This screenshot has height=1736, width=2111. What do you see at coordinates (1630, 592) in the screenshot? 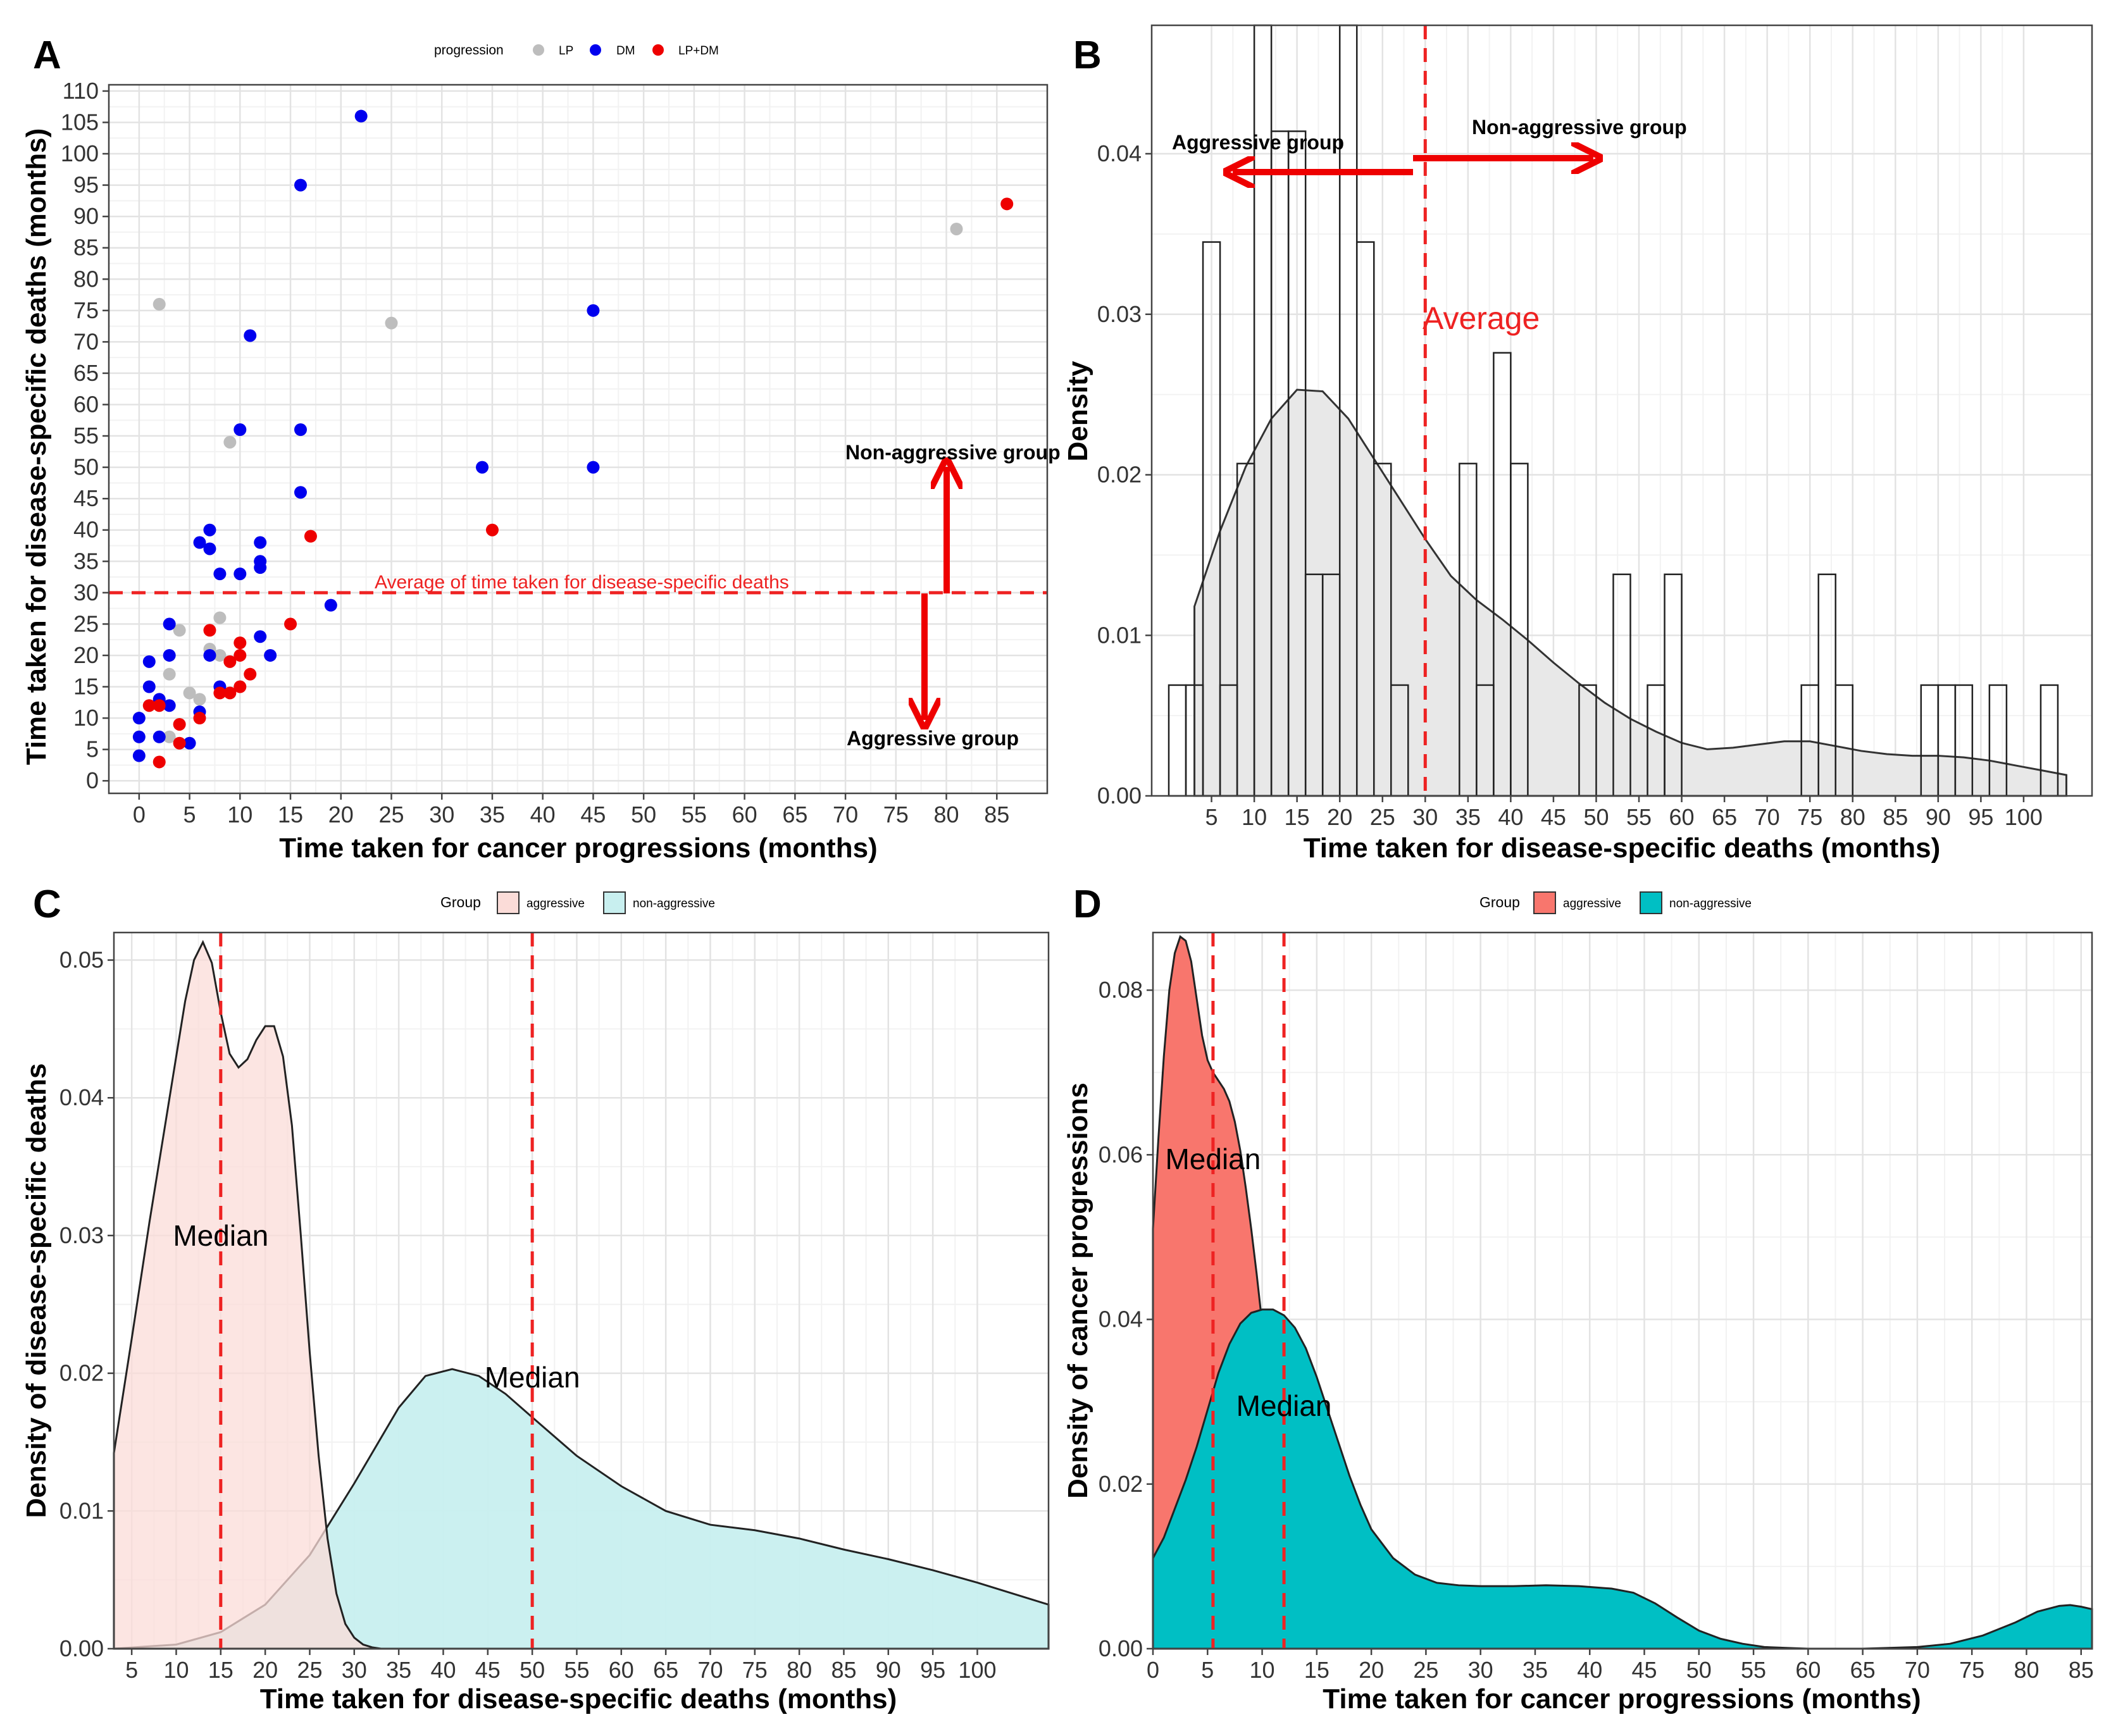
I see `density-curve` at bounding box center [1630, 592].